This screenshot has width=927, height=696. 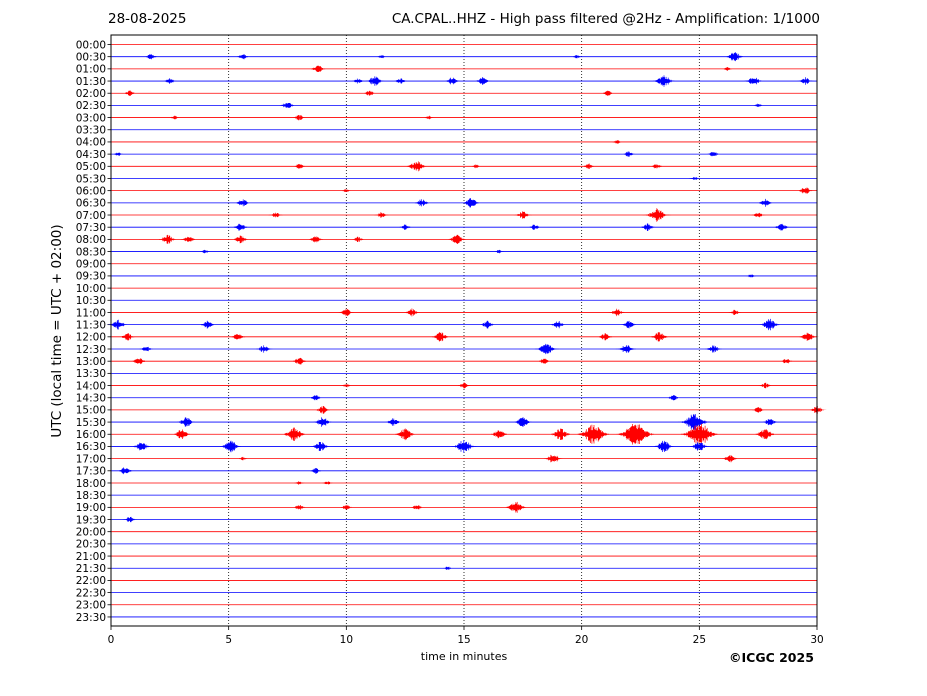 What do you see at coordinates (346, 640) in the screenshot?
I see `x-tick-label: 10` at bounding box center [346, 640].